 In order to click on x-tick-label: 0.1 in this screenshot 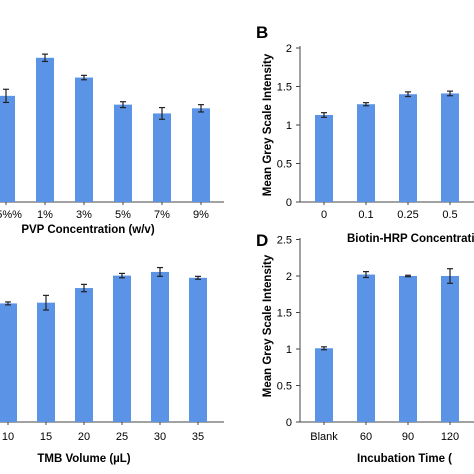, I will do `click(365, 215)`.